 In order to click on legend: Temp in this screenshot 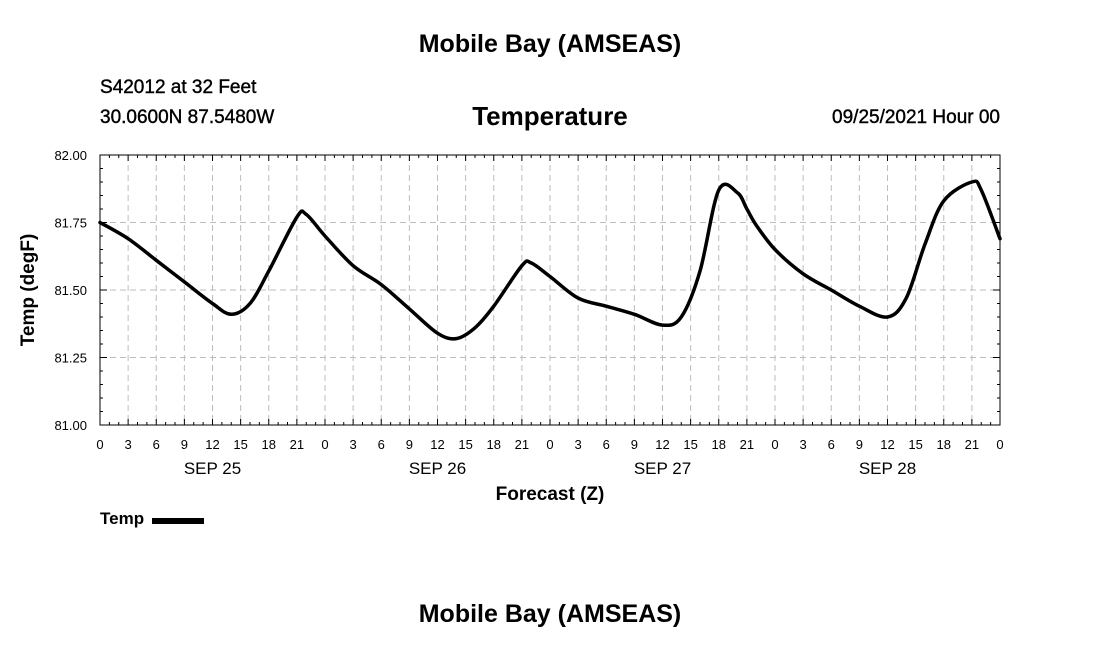, I will do `click(152, 519)`.